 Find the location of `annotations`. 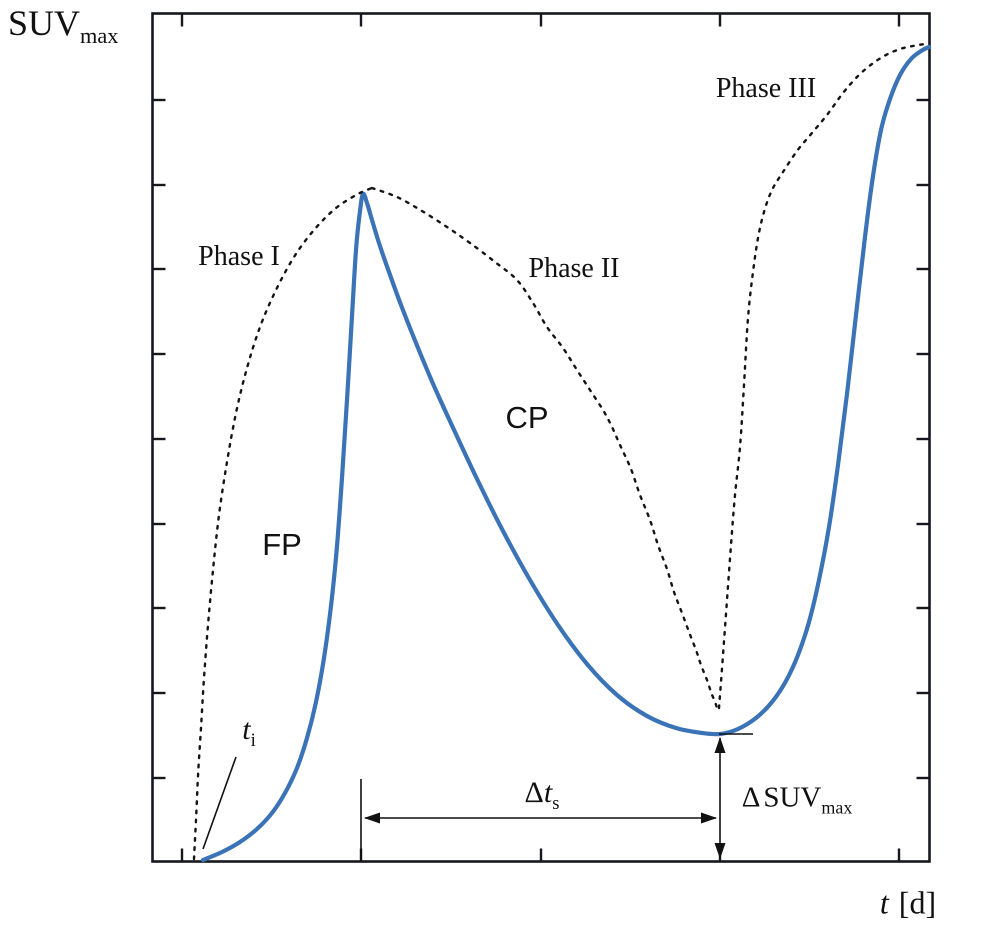

annotations is located at coordinates (477, 797).